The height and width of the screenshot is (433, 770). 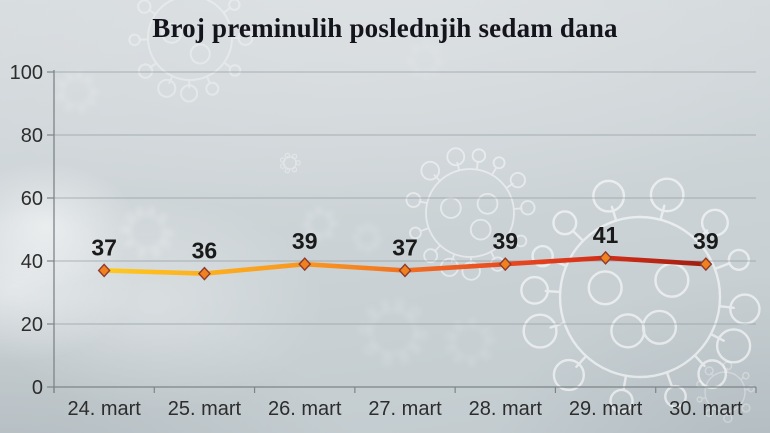 What do you see at coordinates (505, 264) in the screenshot?
I see `data-point-marker-28-mart` at bounding box center [505, 264].